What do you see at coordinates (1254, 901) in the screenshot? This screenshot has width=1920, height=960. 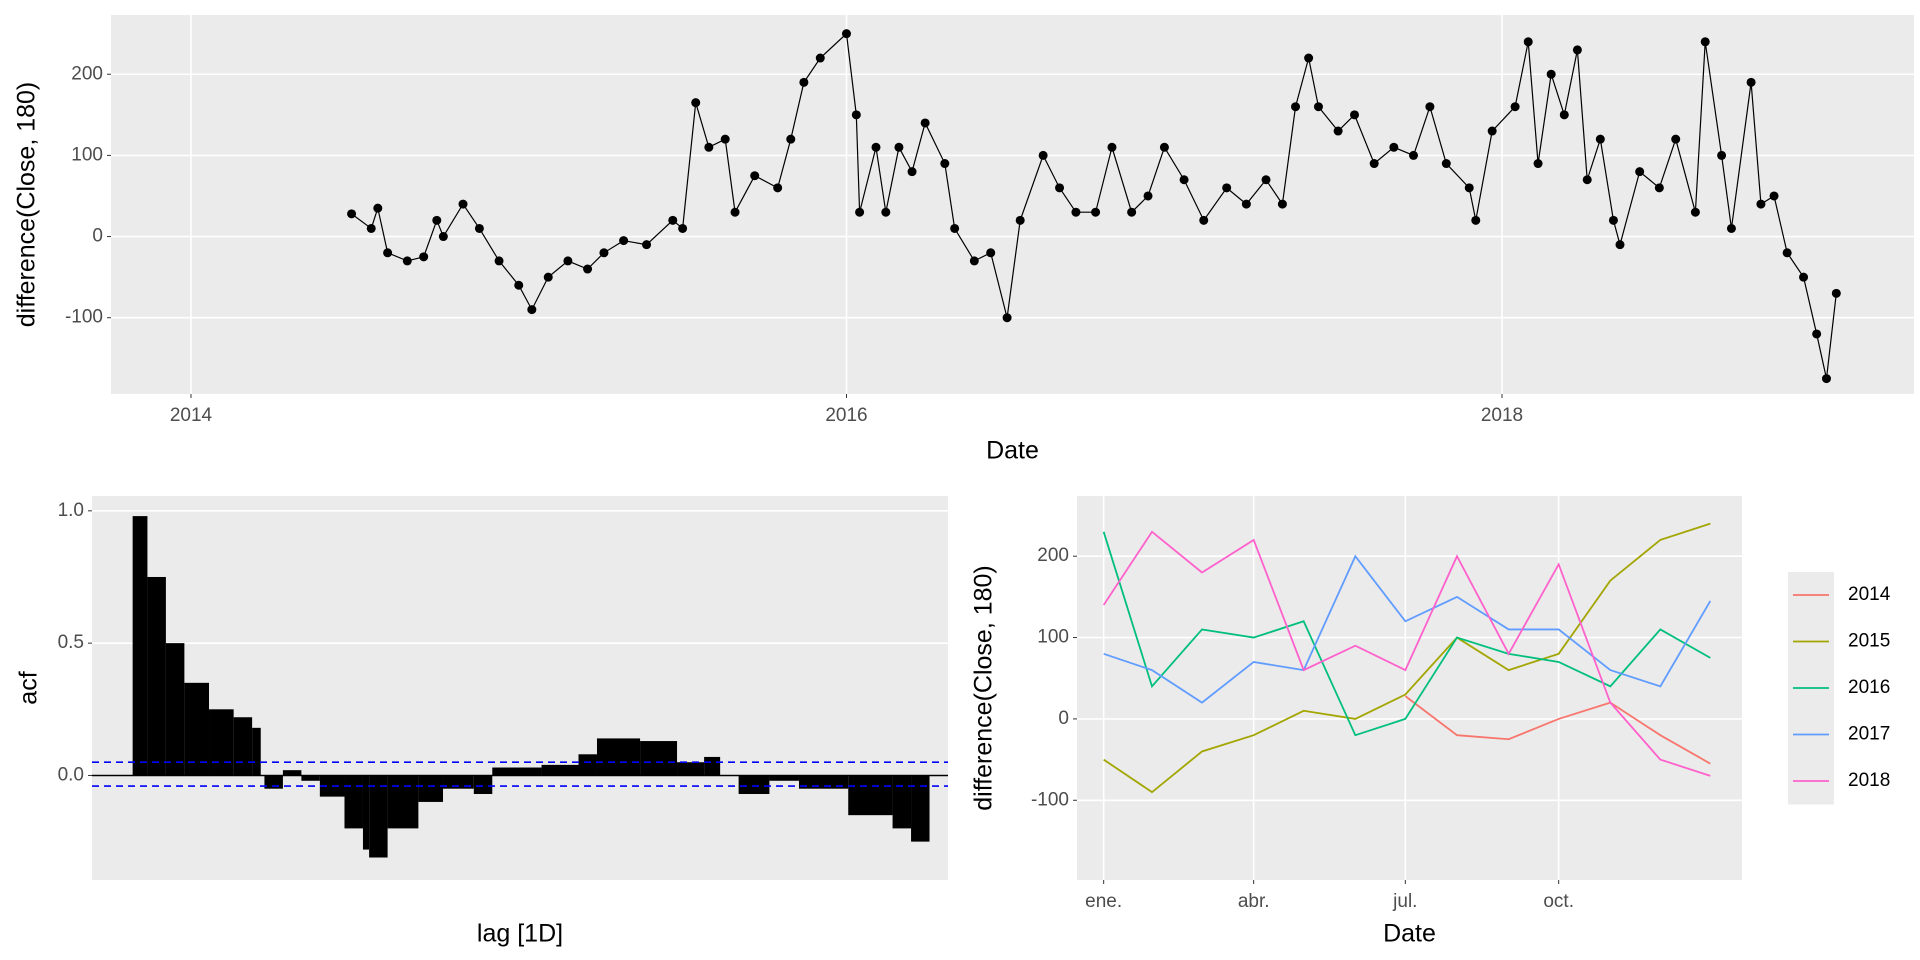 I see `x-tick-label: abr.` at bounding box center [1254, 901].